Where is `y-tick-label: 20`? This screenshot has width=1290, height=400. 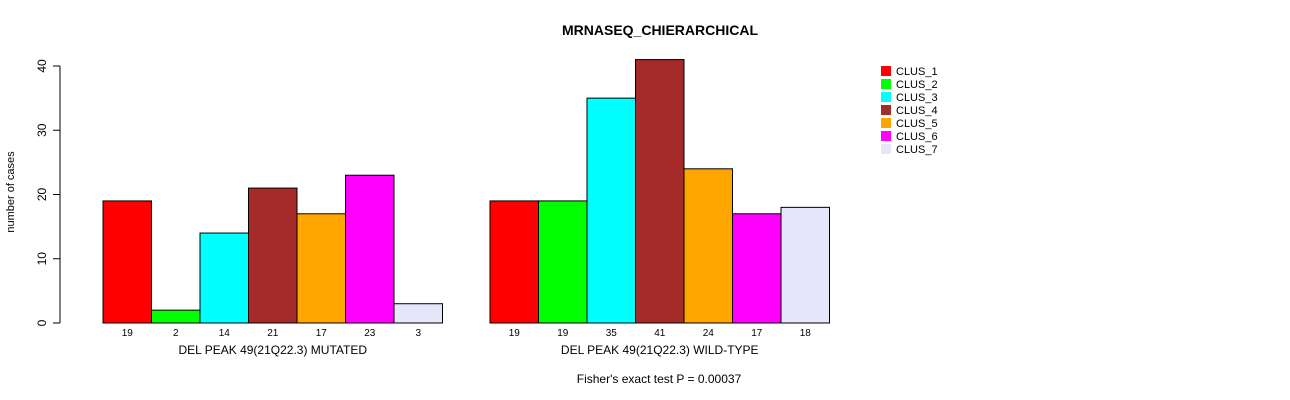
y-tick-label: 20 is located at coordinates (42, 195).